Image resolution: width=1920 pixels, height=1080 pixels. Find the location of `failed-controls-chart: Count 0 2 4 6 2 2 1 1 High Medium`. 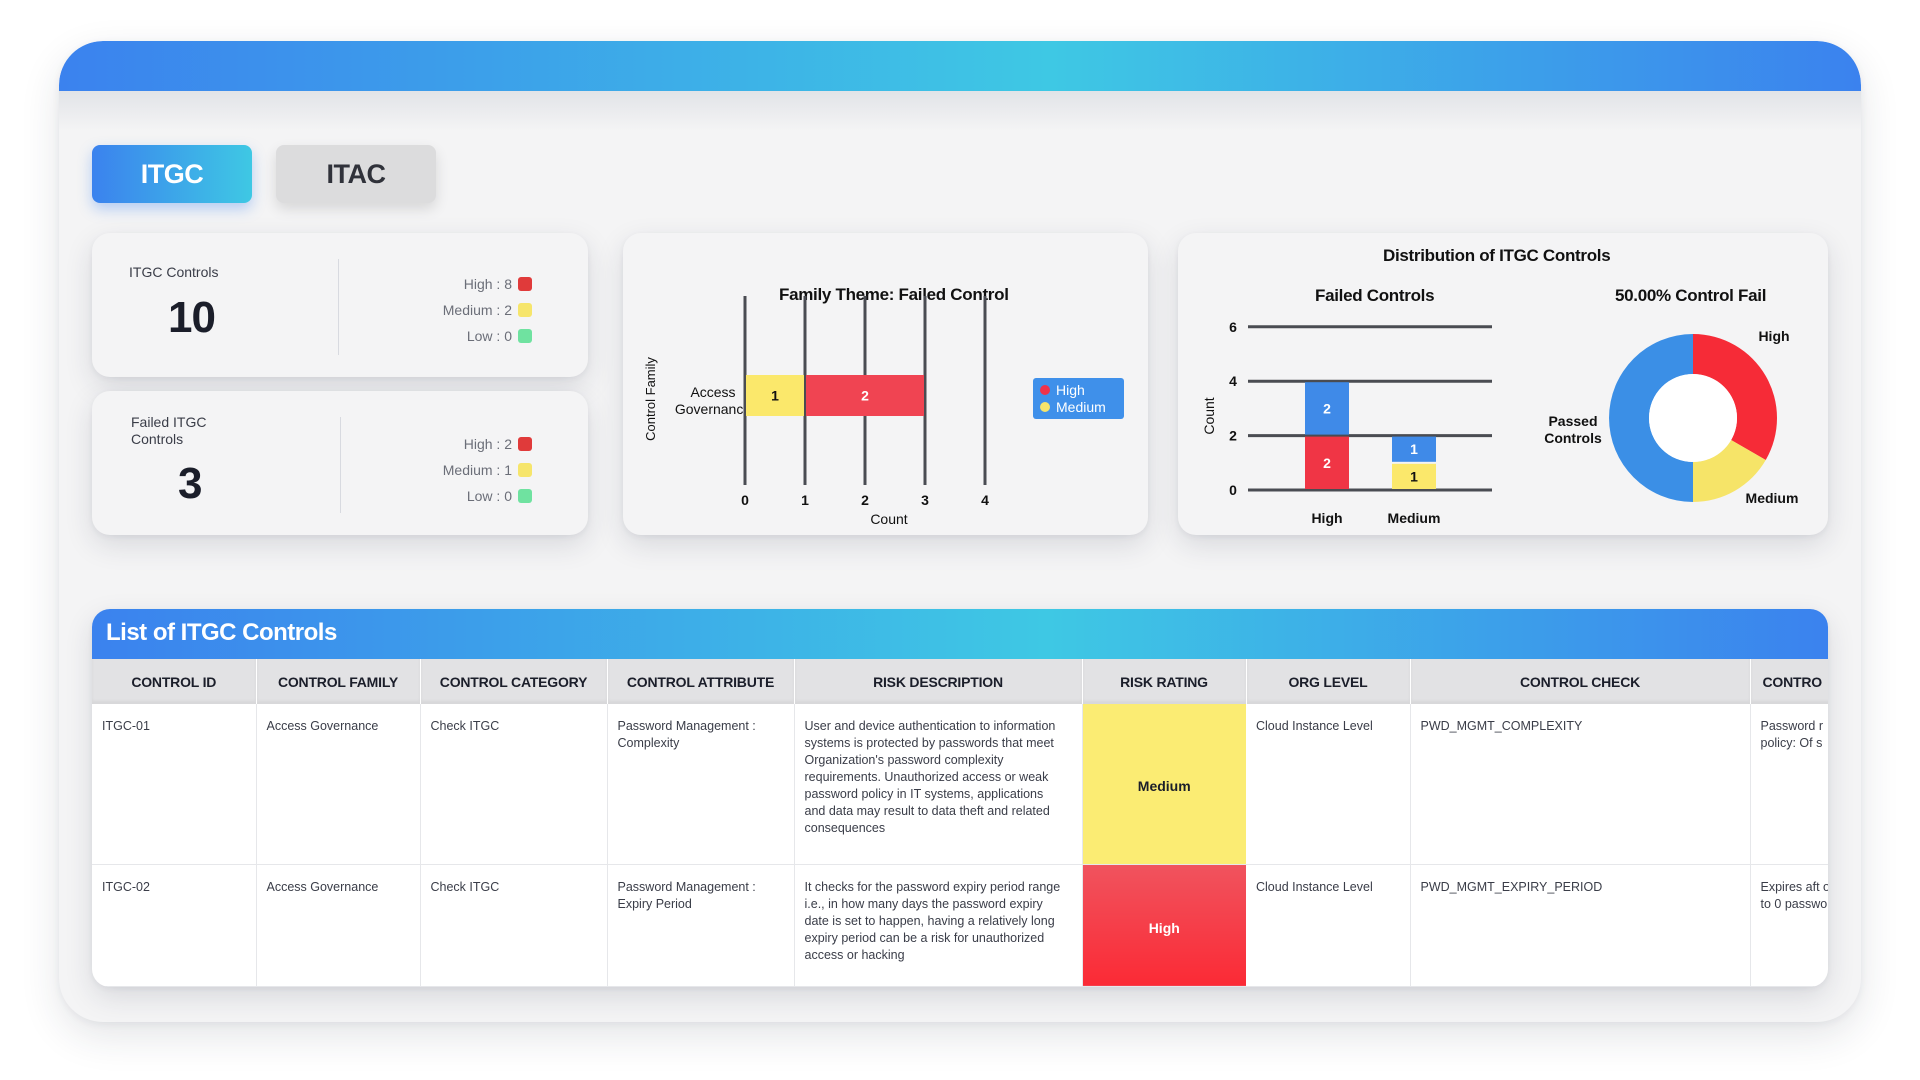

failed-controls-chart: Count 0 2 4 6 2 2 1 1 High Medium is located at coordinates (1346, 422).